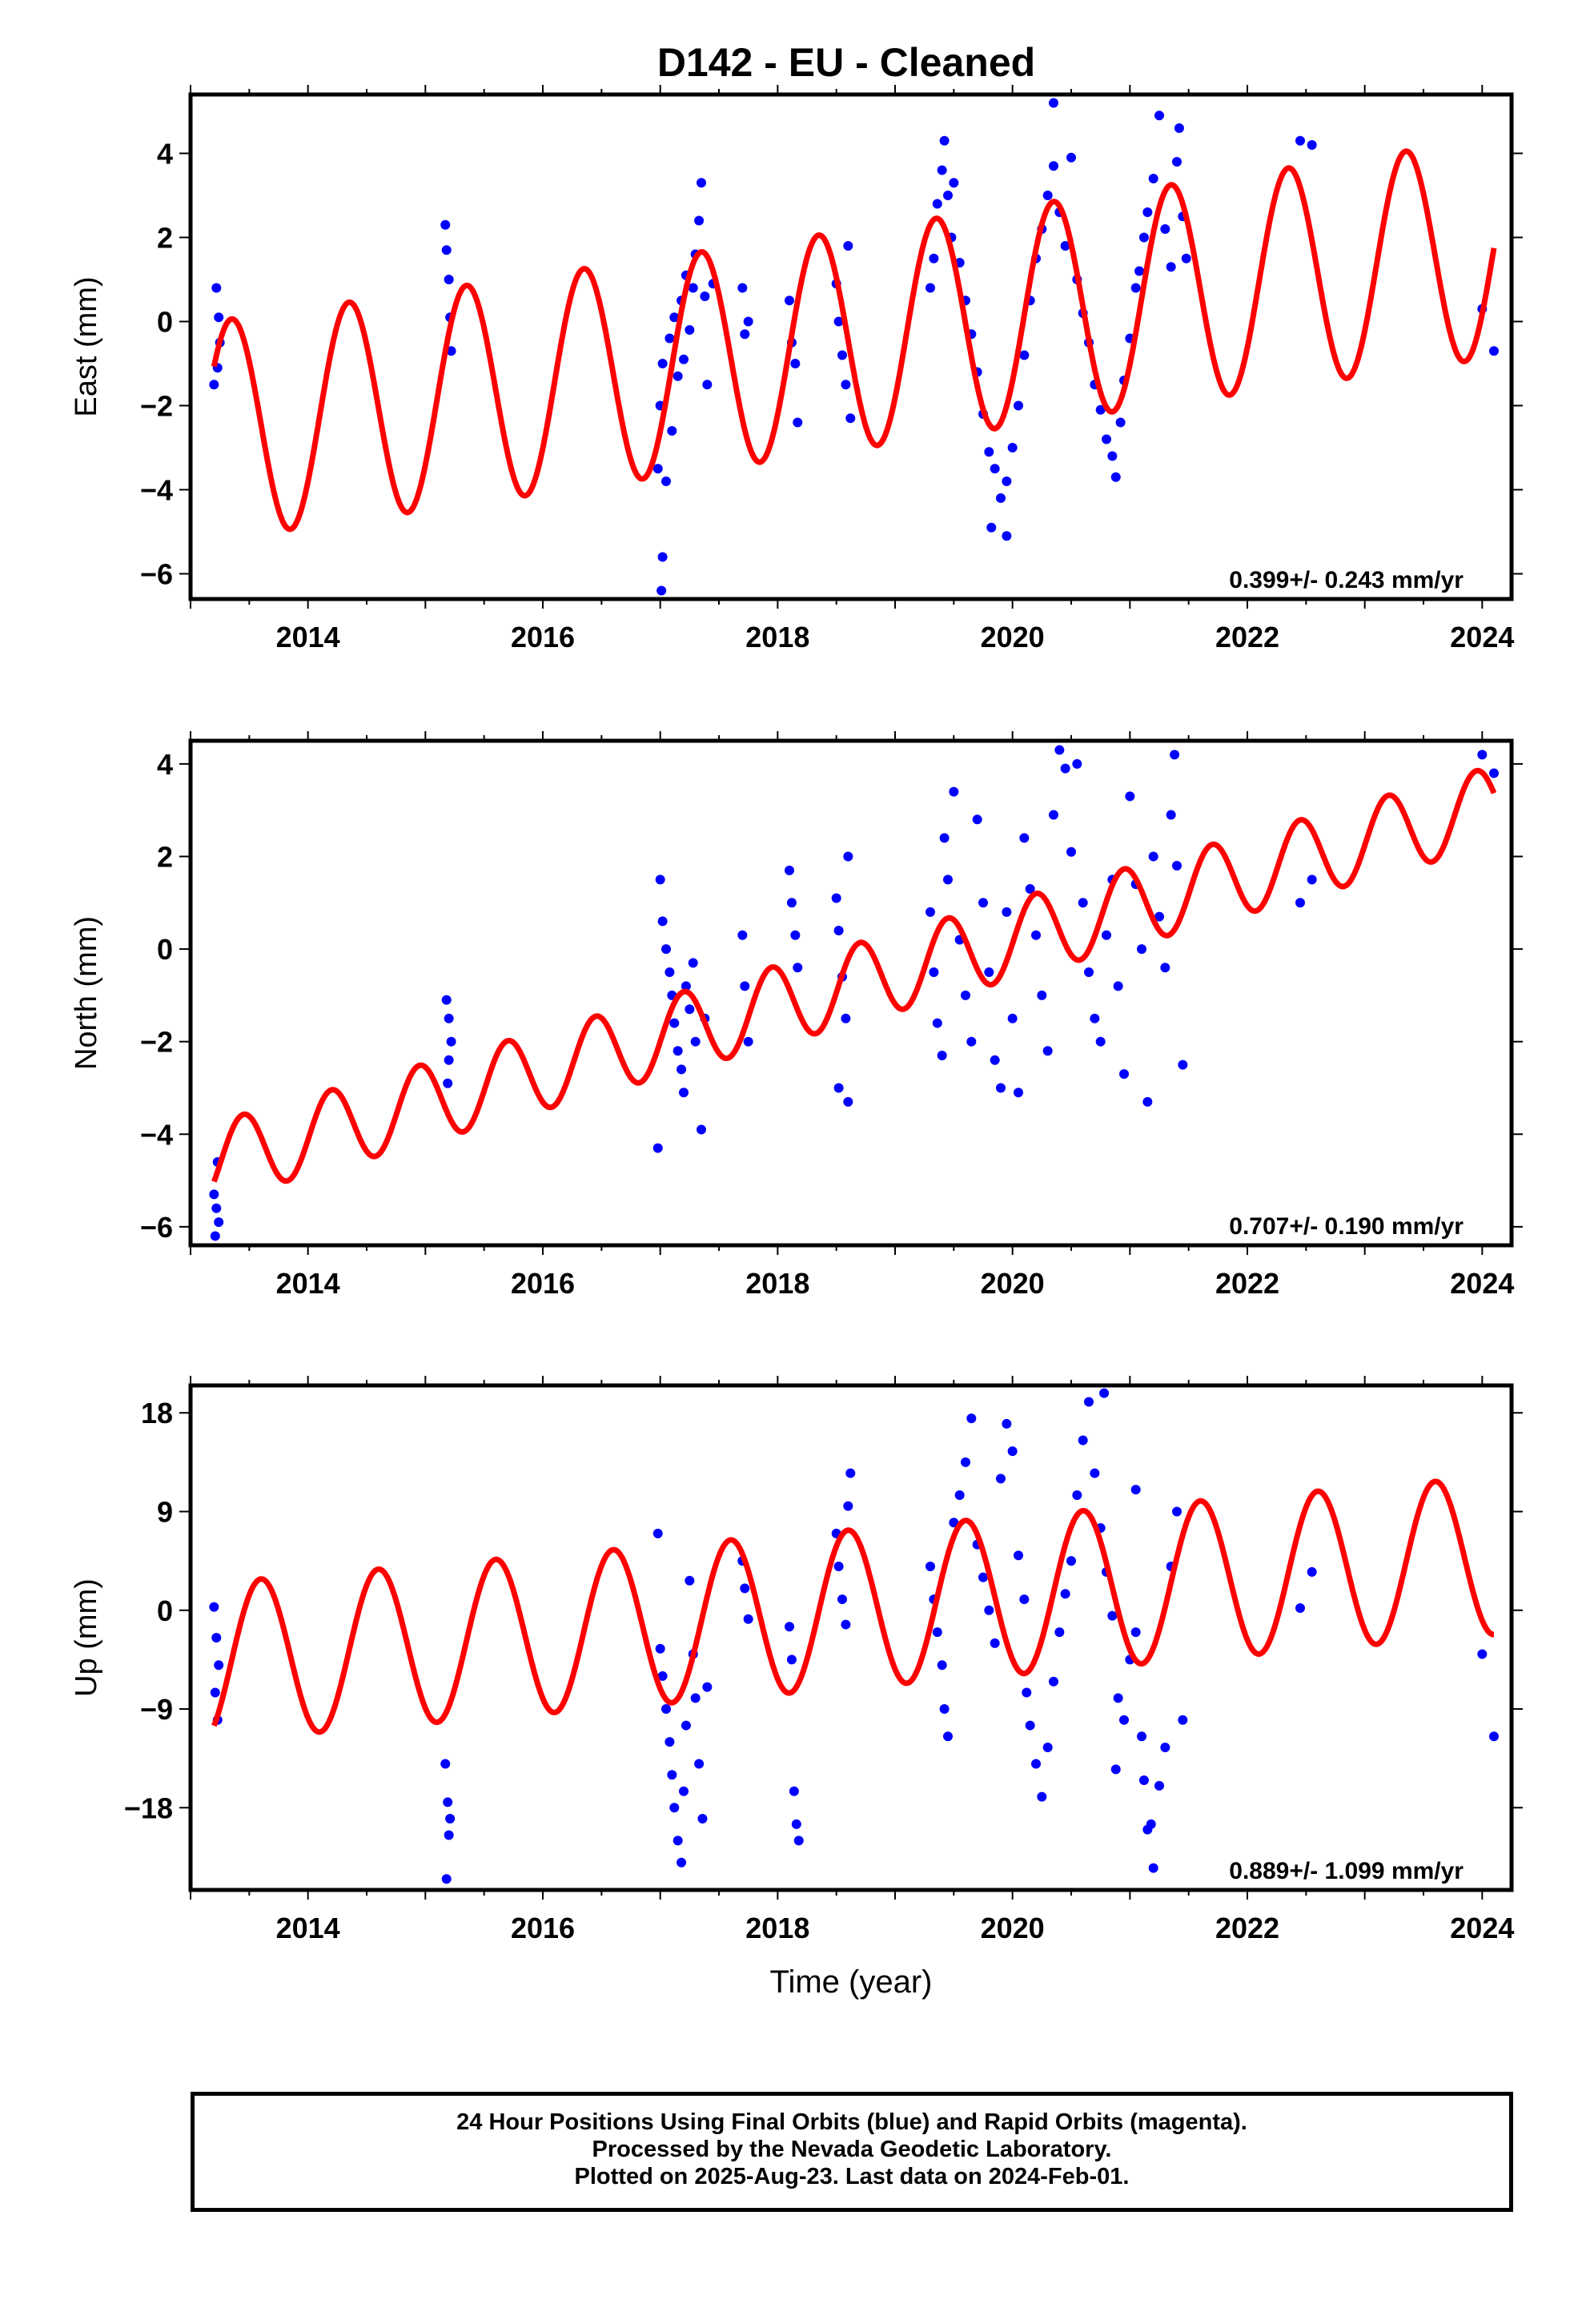  Describe the element at coordinates (148, 1807) in the screenshot. I see `y-tick-label: −18` at that location.